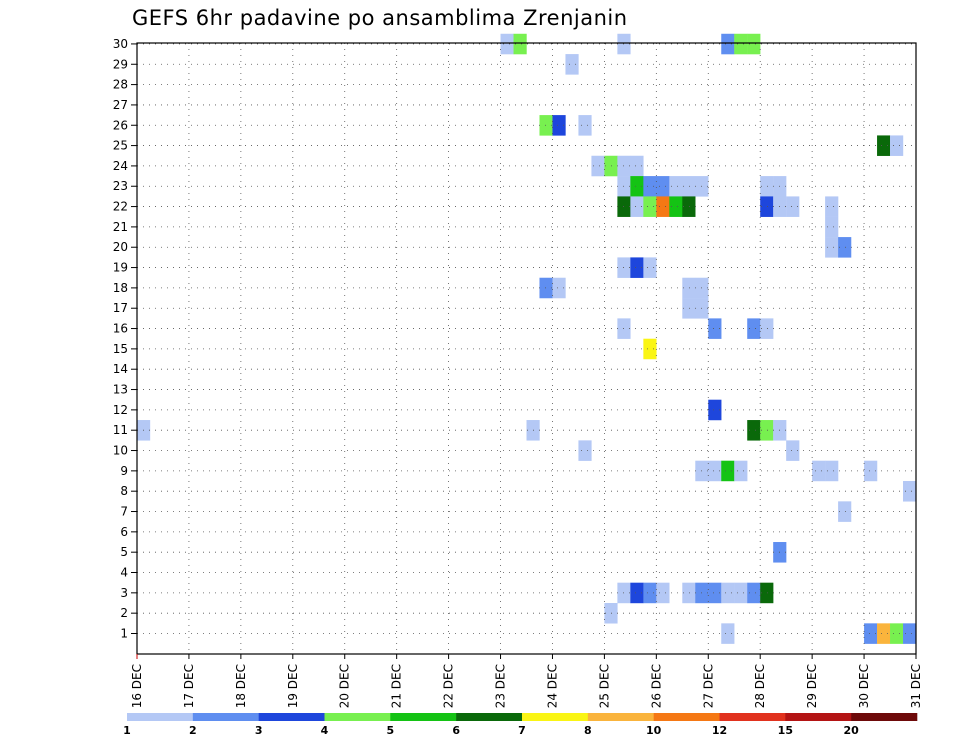  Describe the element at coordinates (124, 593) in the screenshot. I see `y-tick-label: 3` at that location.